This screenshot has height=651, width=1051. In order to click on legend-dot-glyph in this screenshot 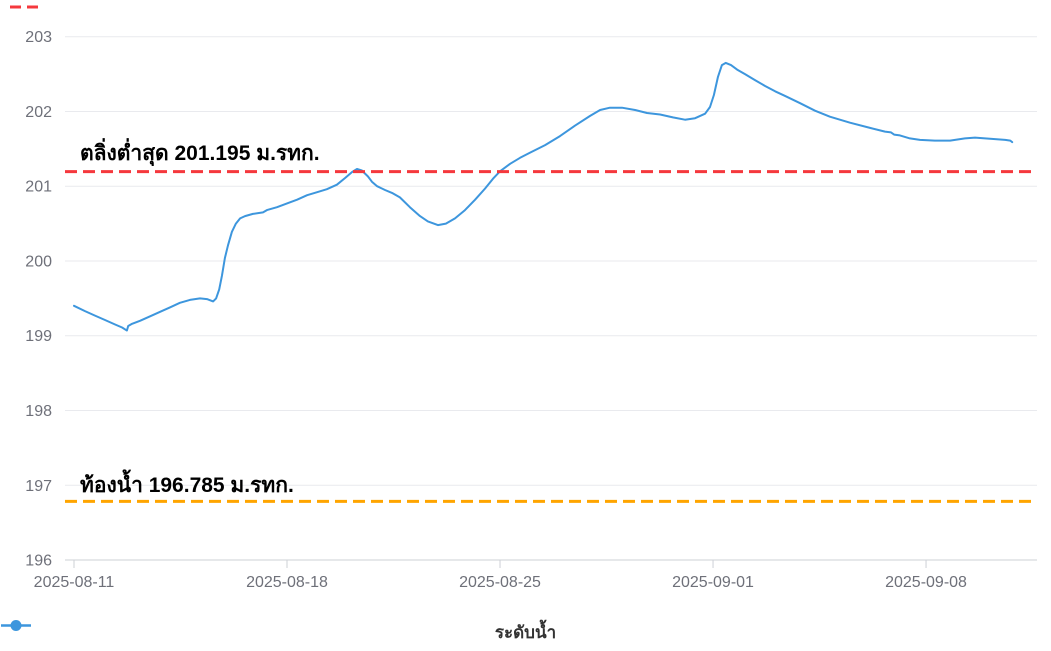, I will do `click(16, 625)`.